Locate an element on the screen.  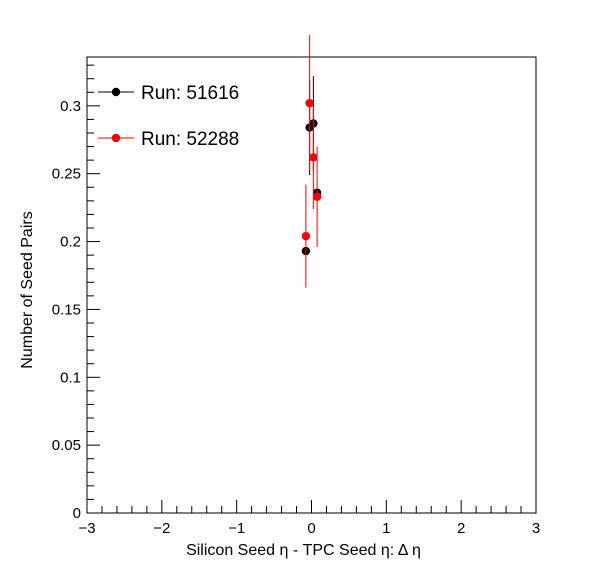
y-tick-label: 0.1 is located at coordinates (70, 377).